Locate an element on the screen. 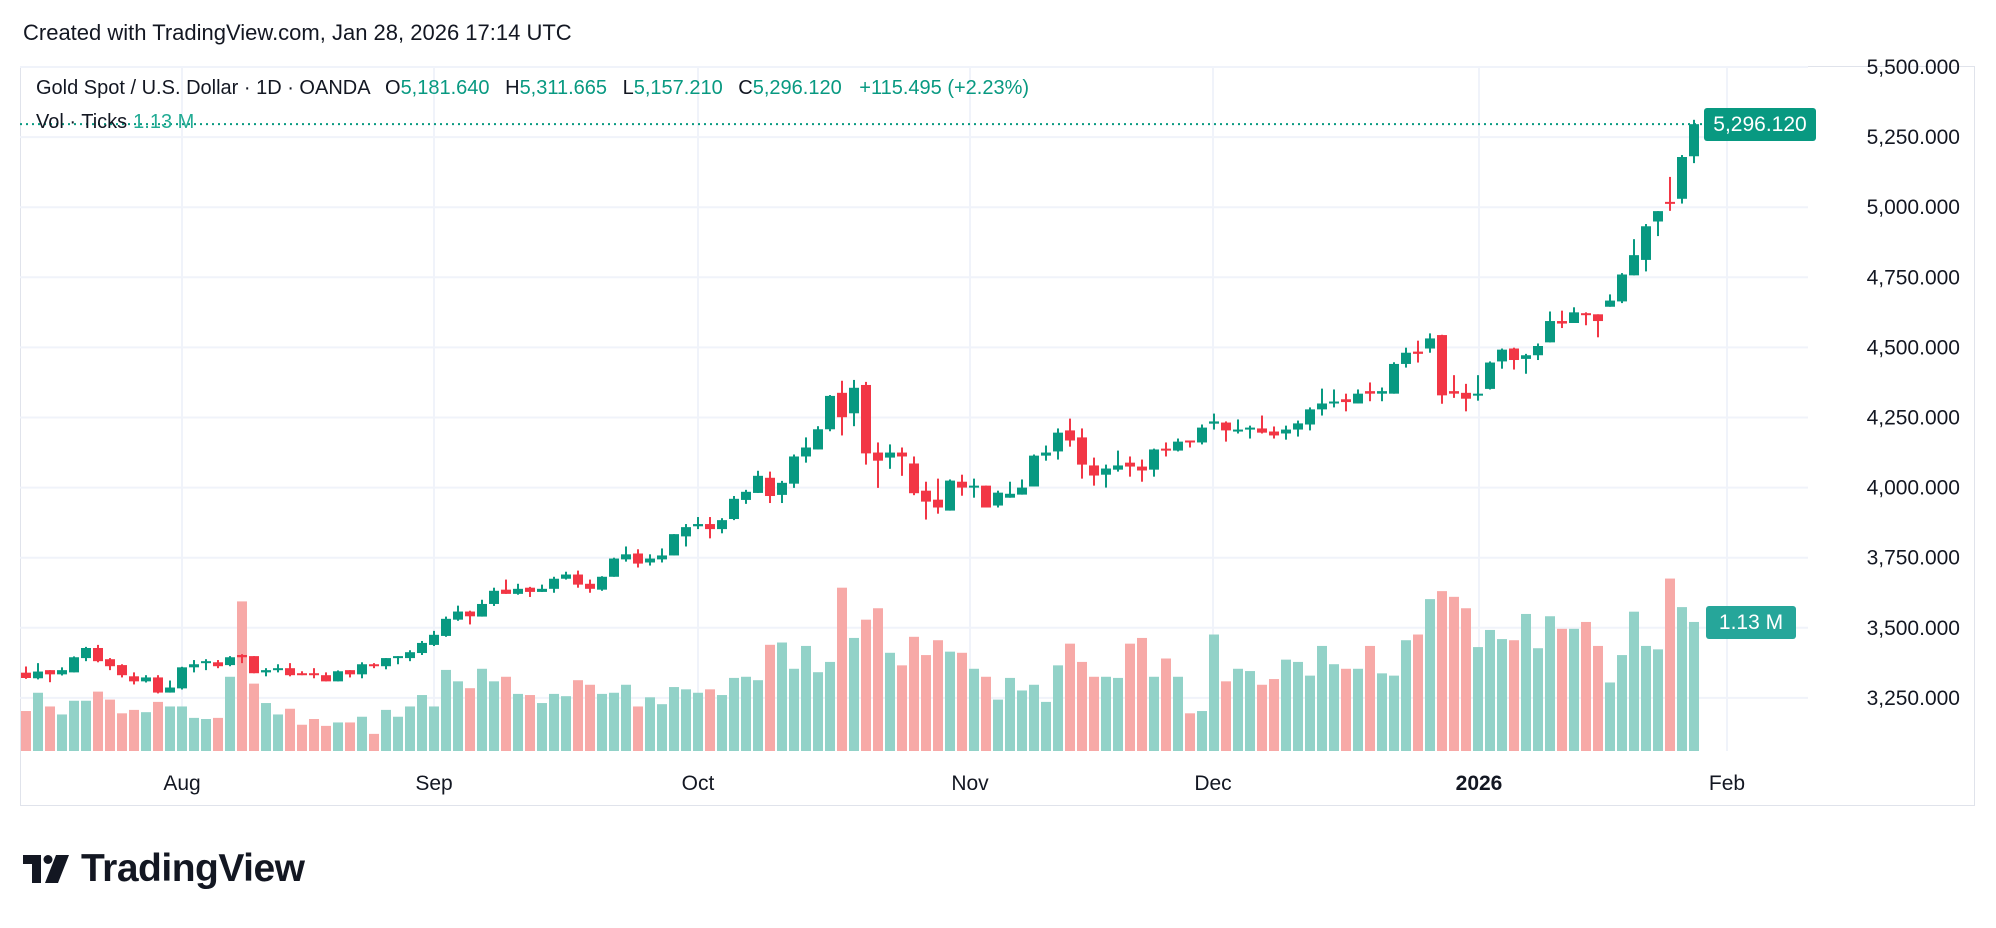  tradingview-logo: TradingView is located at coordinates (164, 868).